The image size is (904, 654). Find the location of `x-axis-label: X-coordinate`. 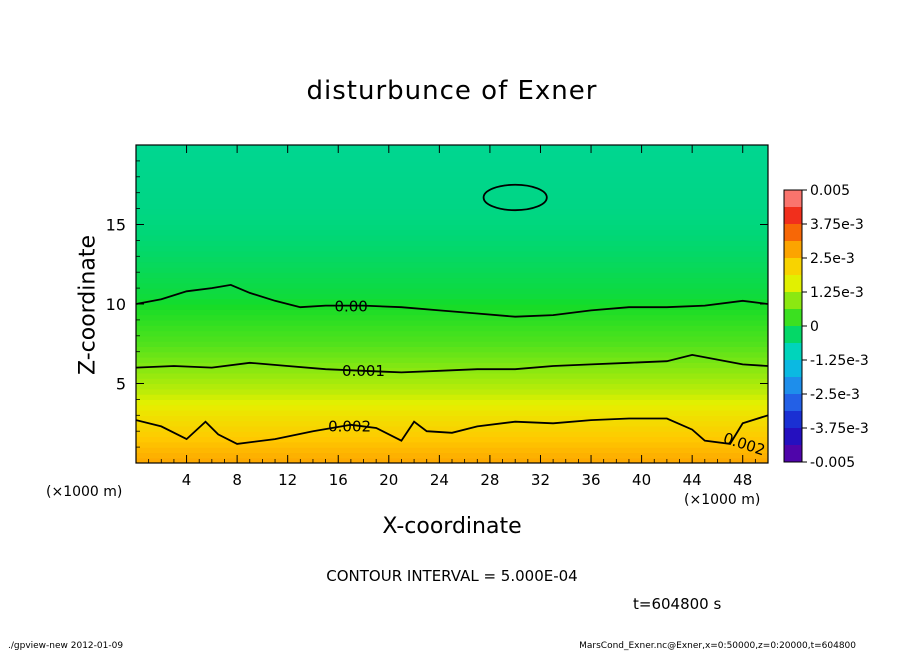

x-axis-label: X-coordinate is located at coordinates (452, 526).